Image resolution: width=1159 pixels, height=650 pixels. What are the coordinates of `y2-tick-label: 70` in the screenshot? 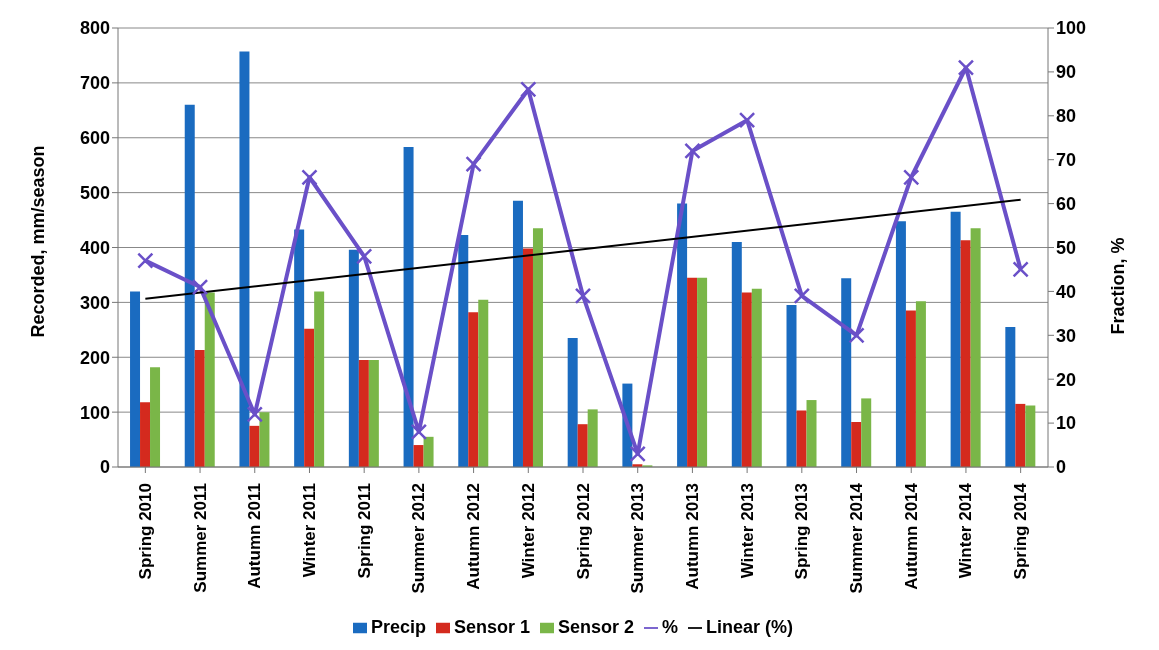 It's located at (1066, 160).